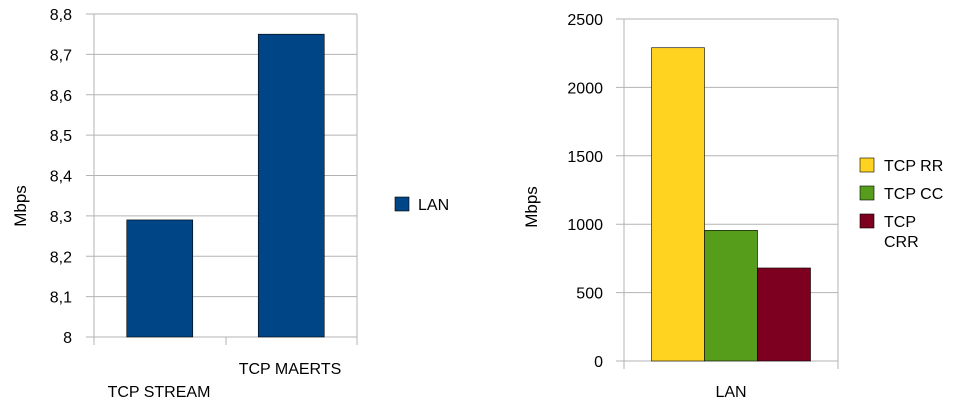 The image size is (969, 407). Describe the element at coordinates (901, 204) in the screenshot. I see `chart-2-legend: TCP RR TCP CC TCP CRR` at that location.